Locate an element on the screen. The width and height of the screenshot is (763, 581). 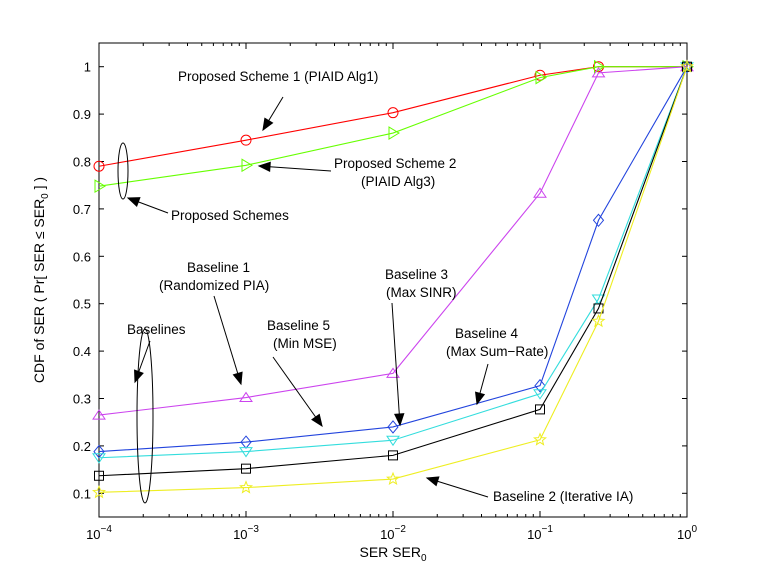
arrow-baseline-5-head is located at coordinates (317, 420).